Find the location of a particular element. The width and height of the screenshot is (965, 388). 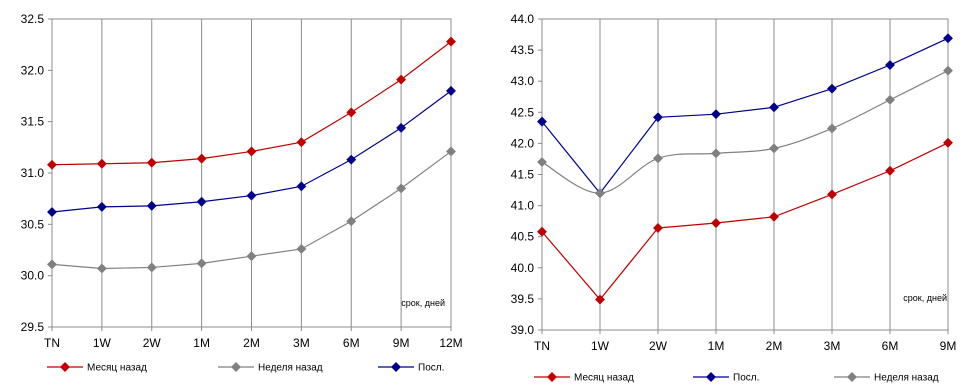

right-x-tick-label: 6M is located at coordinates (890, 346).